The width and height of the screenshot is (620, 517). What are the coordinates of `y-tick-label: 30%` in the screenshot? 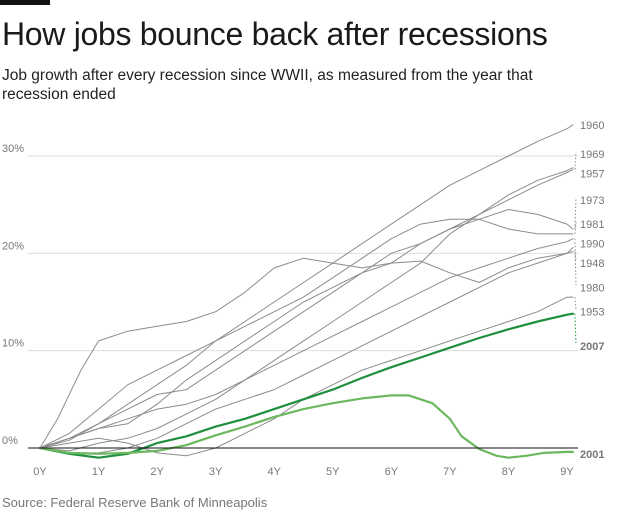 It's located at (13, 149).